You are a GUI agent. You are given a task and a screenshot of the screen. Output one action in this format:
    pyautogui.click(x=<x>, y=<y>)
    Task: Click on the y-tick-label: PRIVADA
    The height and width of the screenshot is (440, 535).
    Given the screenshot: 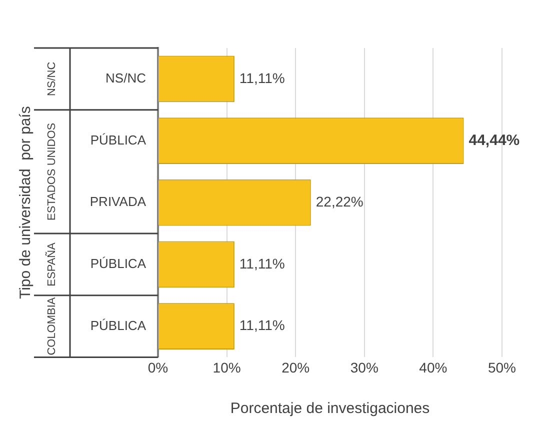 What is the action you would take?
    pyautogui.click(x=118, y=202)
    